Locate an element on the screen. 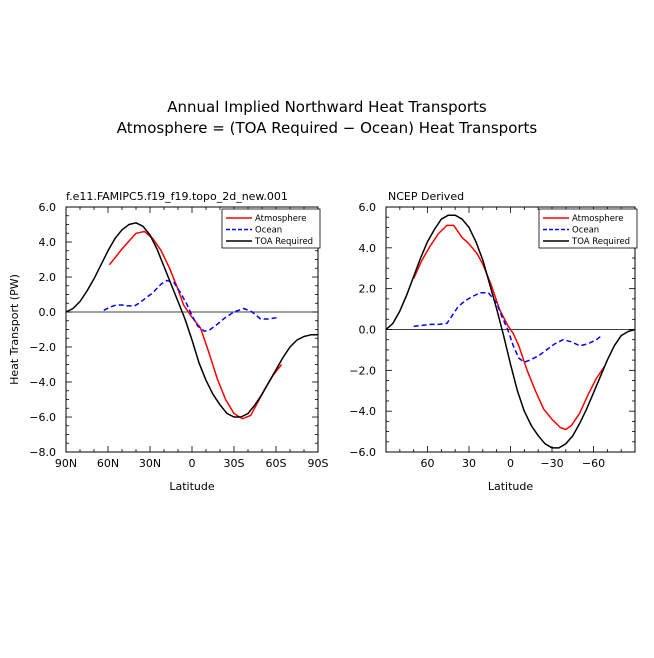  x-tick-label: 60S is located at coordinates (276, 463).